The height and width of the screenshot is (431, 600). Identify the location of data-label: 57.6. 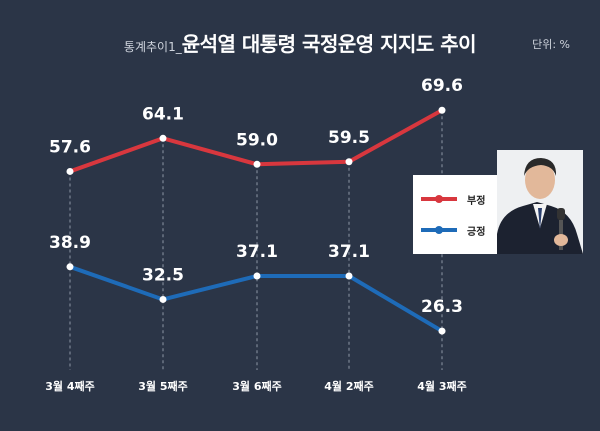
(70, 147).